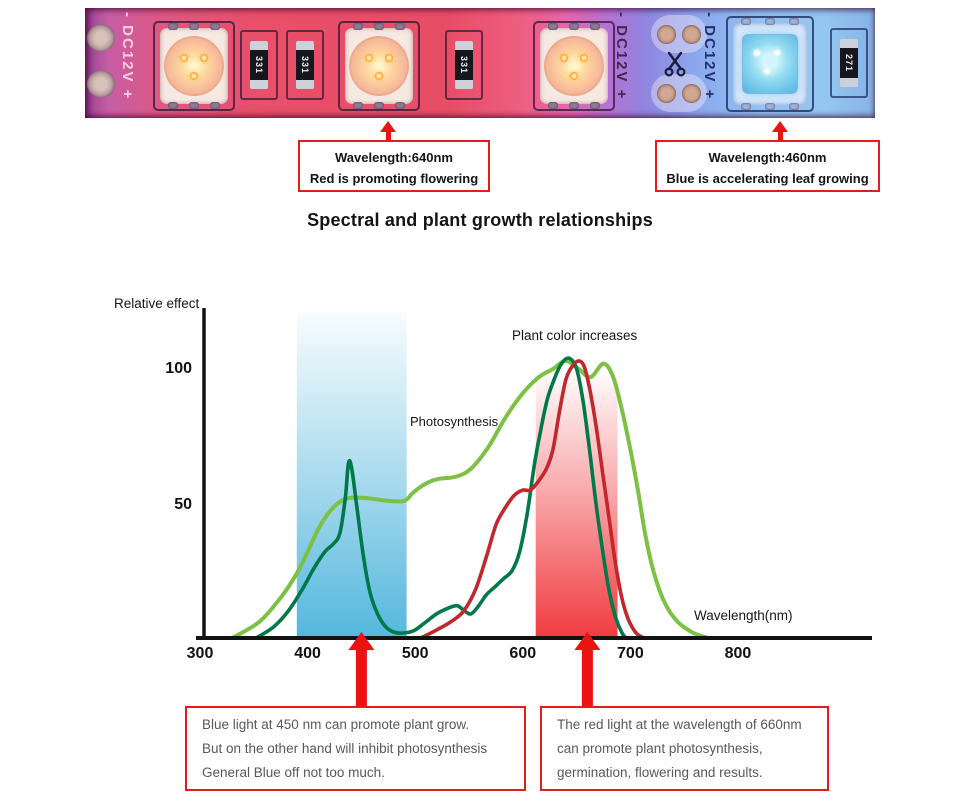 The height and width of the screenshot is (799, 960). Describe the element at coordinates (127, 56) in the screenshot. I see `strip-rail-label-left: - DC12V +` at that location.